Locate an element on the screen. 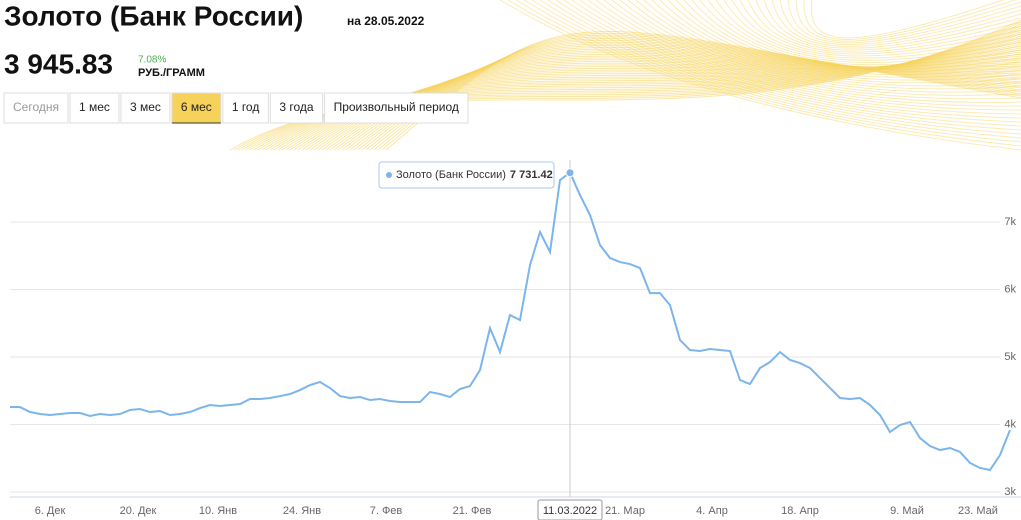 Image resolution: width=1021 pixels, height=520 pixels. x-highlight-box is located at coordinates (570, 509).